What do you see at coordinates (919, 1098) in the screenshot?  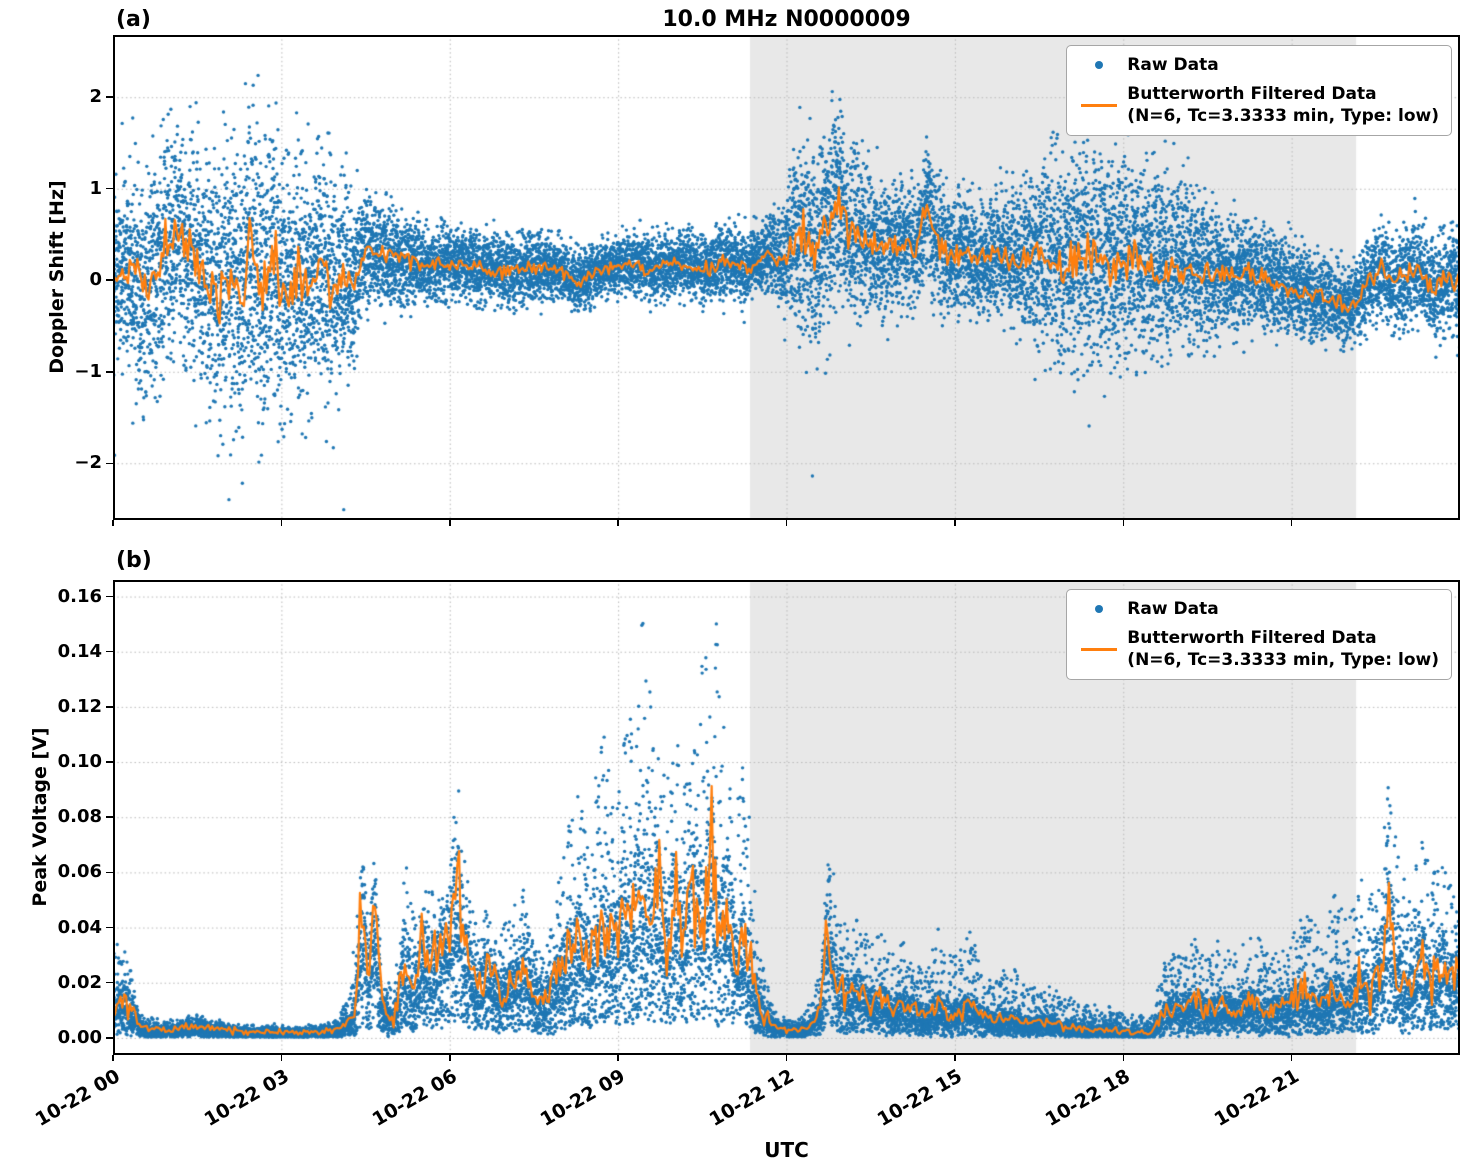 I see `x-tick-label: 10-22 15` at bounding box center [919, 1098].